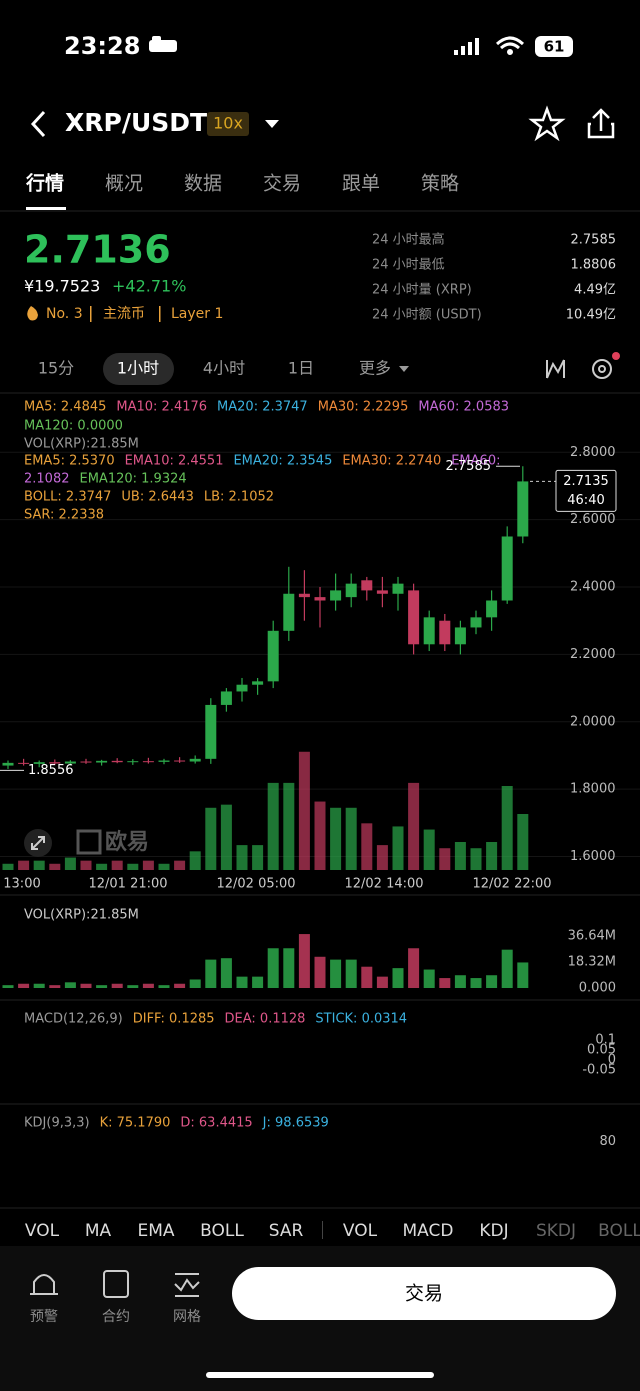 This screenshot has height=1391, width=640. I want to click on indicator-value: MA20: 2.3747, so click(262, 407).